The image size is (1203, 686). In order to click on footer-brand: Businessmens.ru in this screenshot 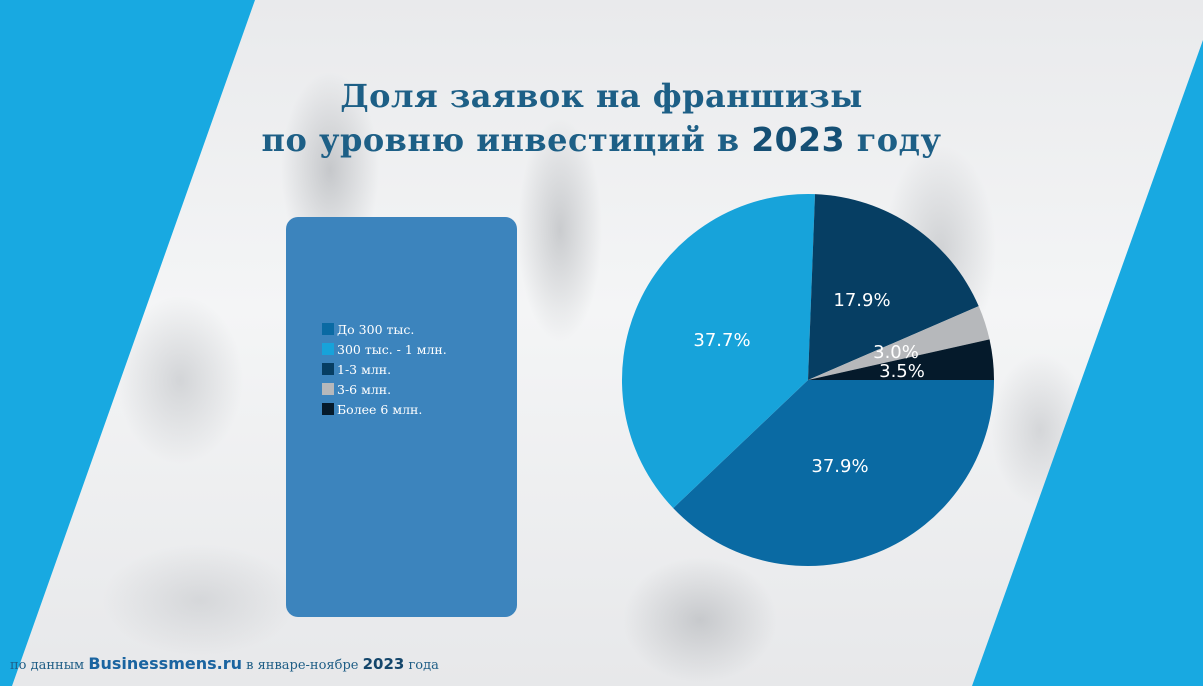, I will do `click(165, 663)`.